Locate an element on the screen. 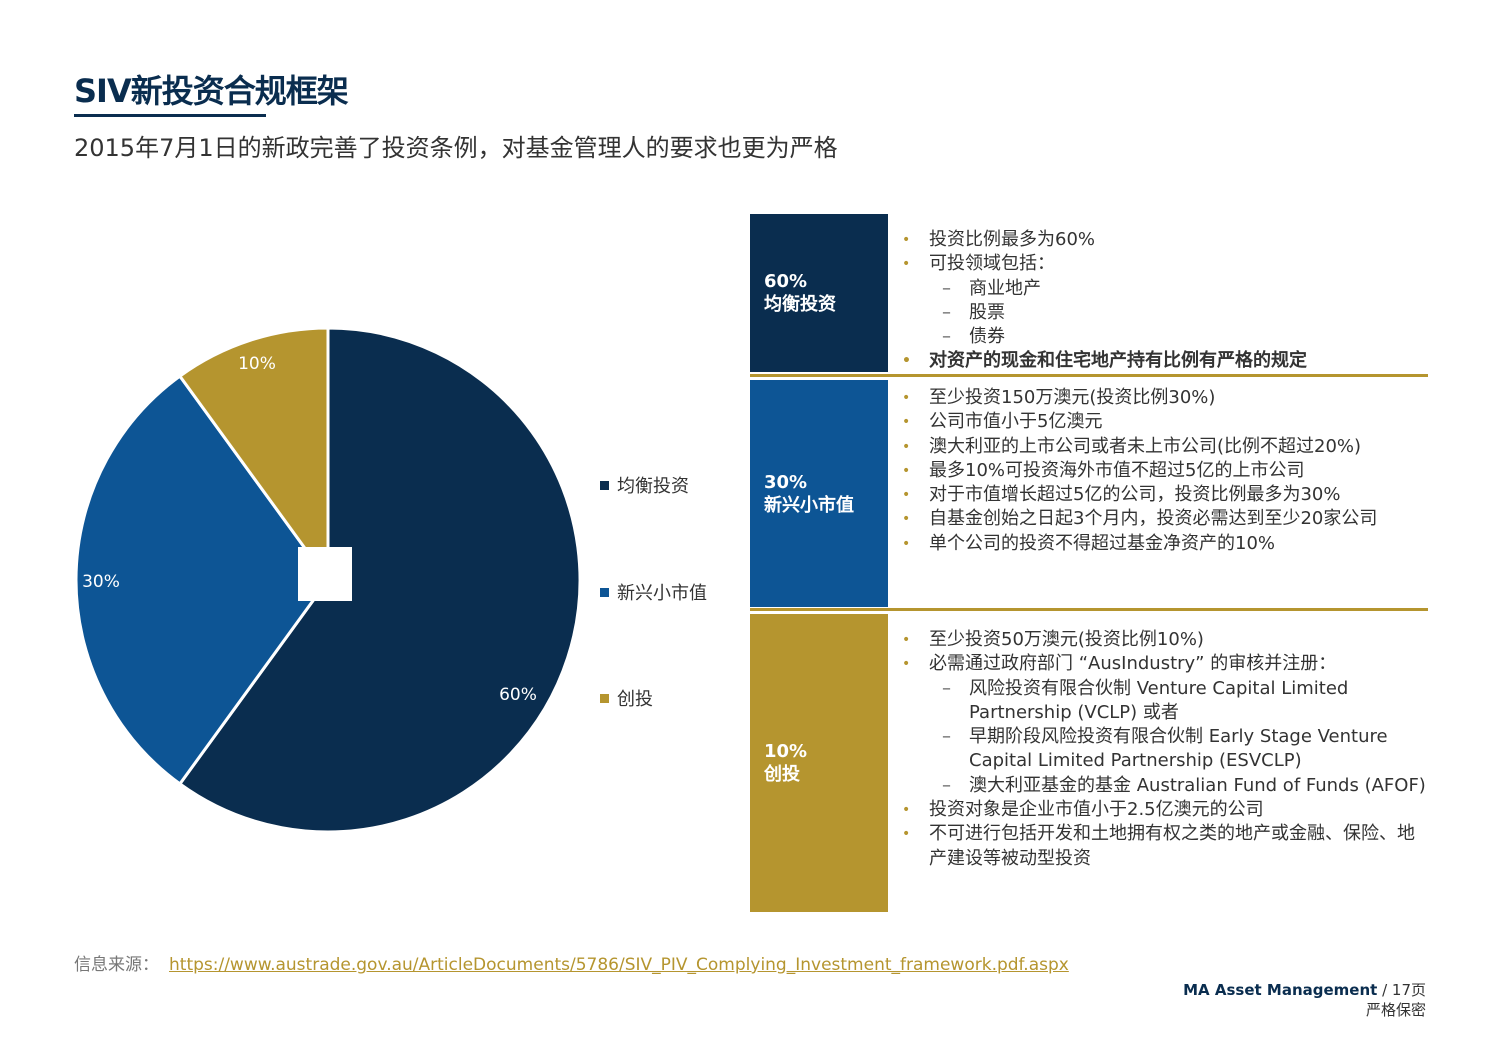 Image resolution: width=1500 pixels, height=1038 pixels. legend-item: 均衡投资 is located at coordinates (644, 485).